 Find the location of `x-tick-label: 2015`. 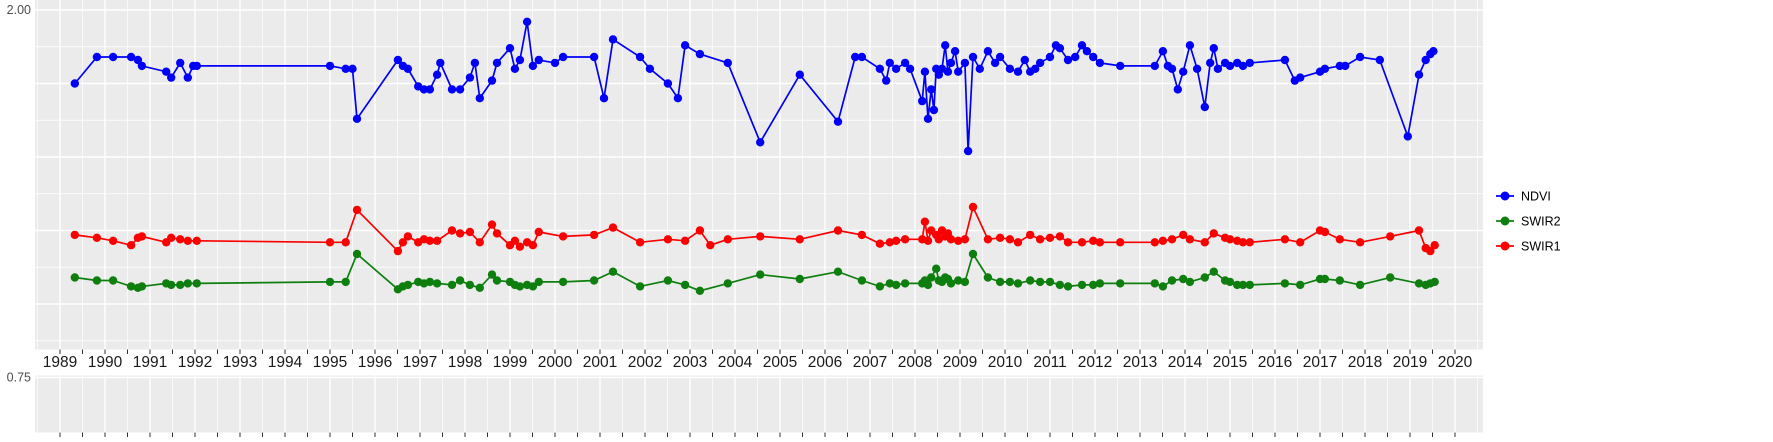

x-tick-label: 2015 is located at coordinates (1230, 362).